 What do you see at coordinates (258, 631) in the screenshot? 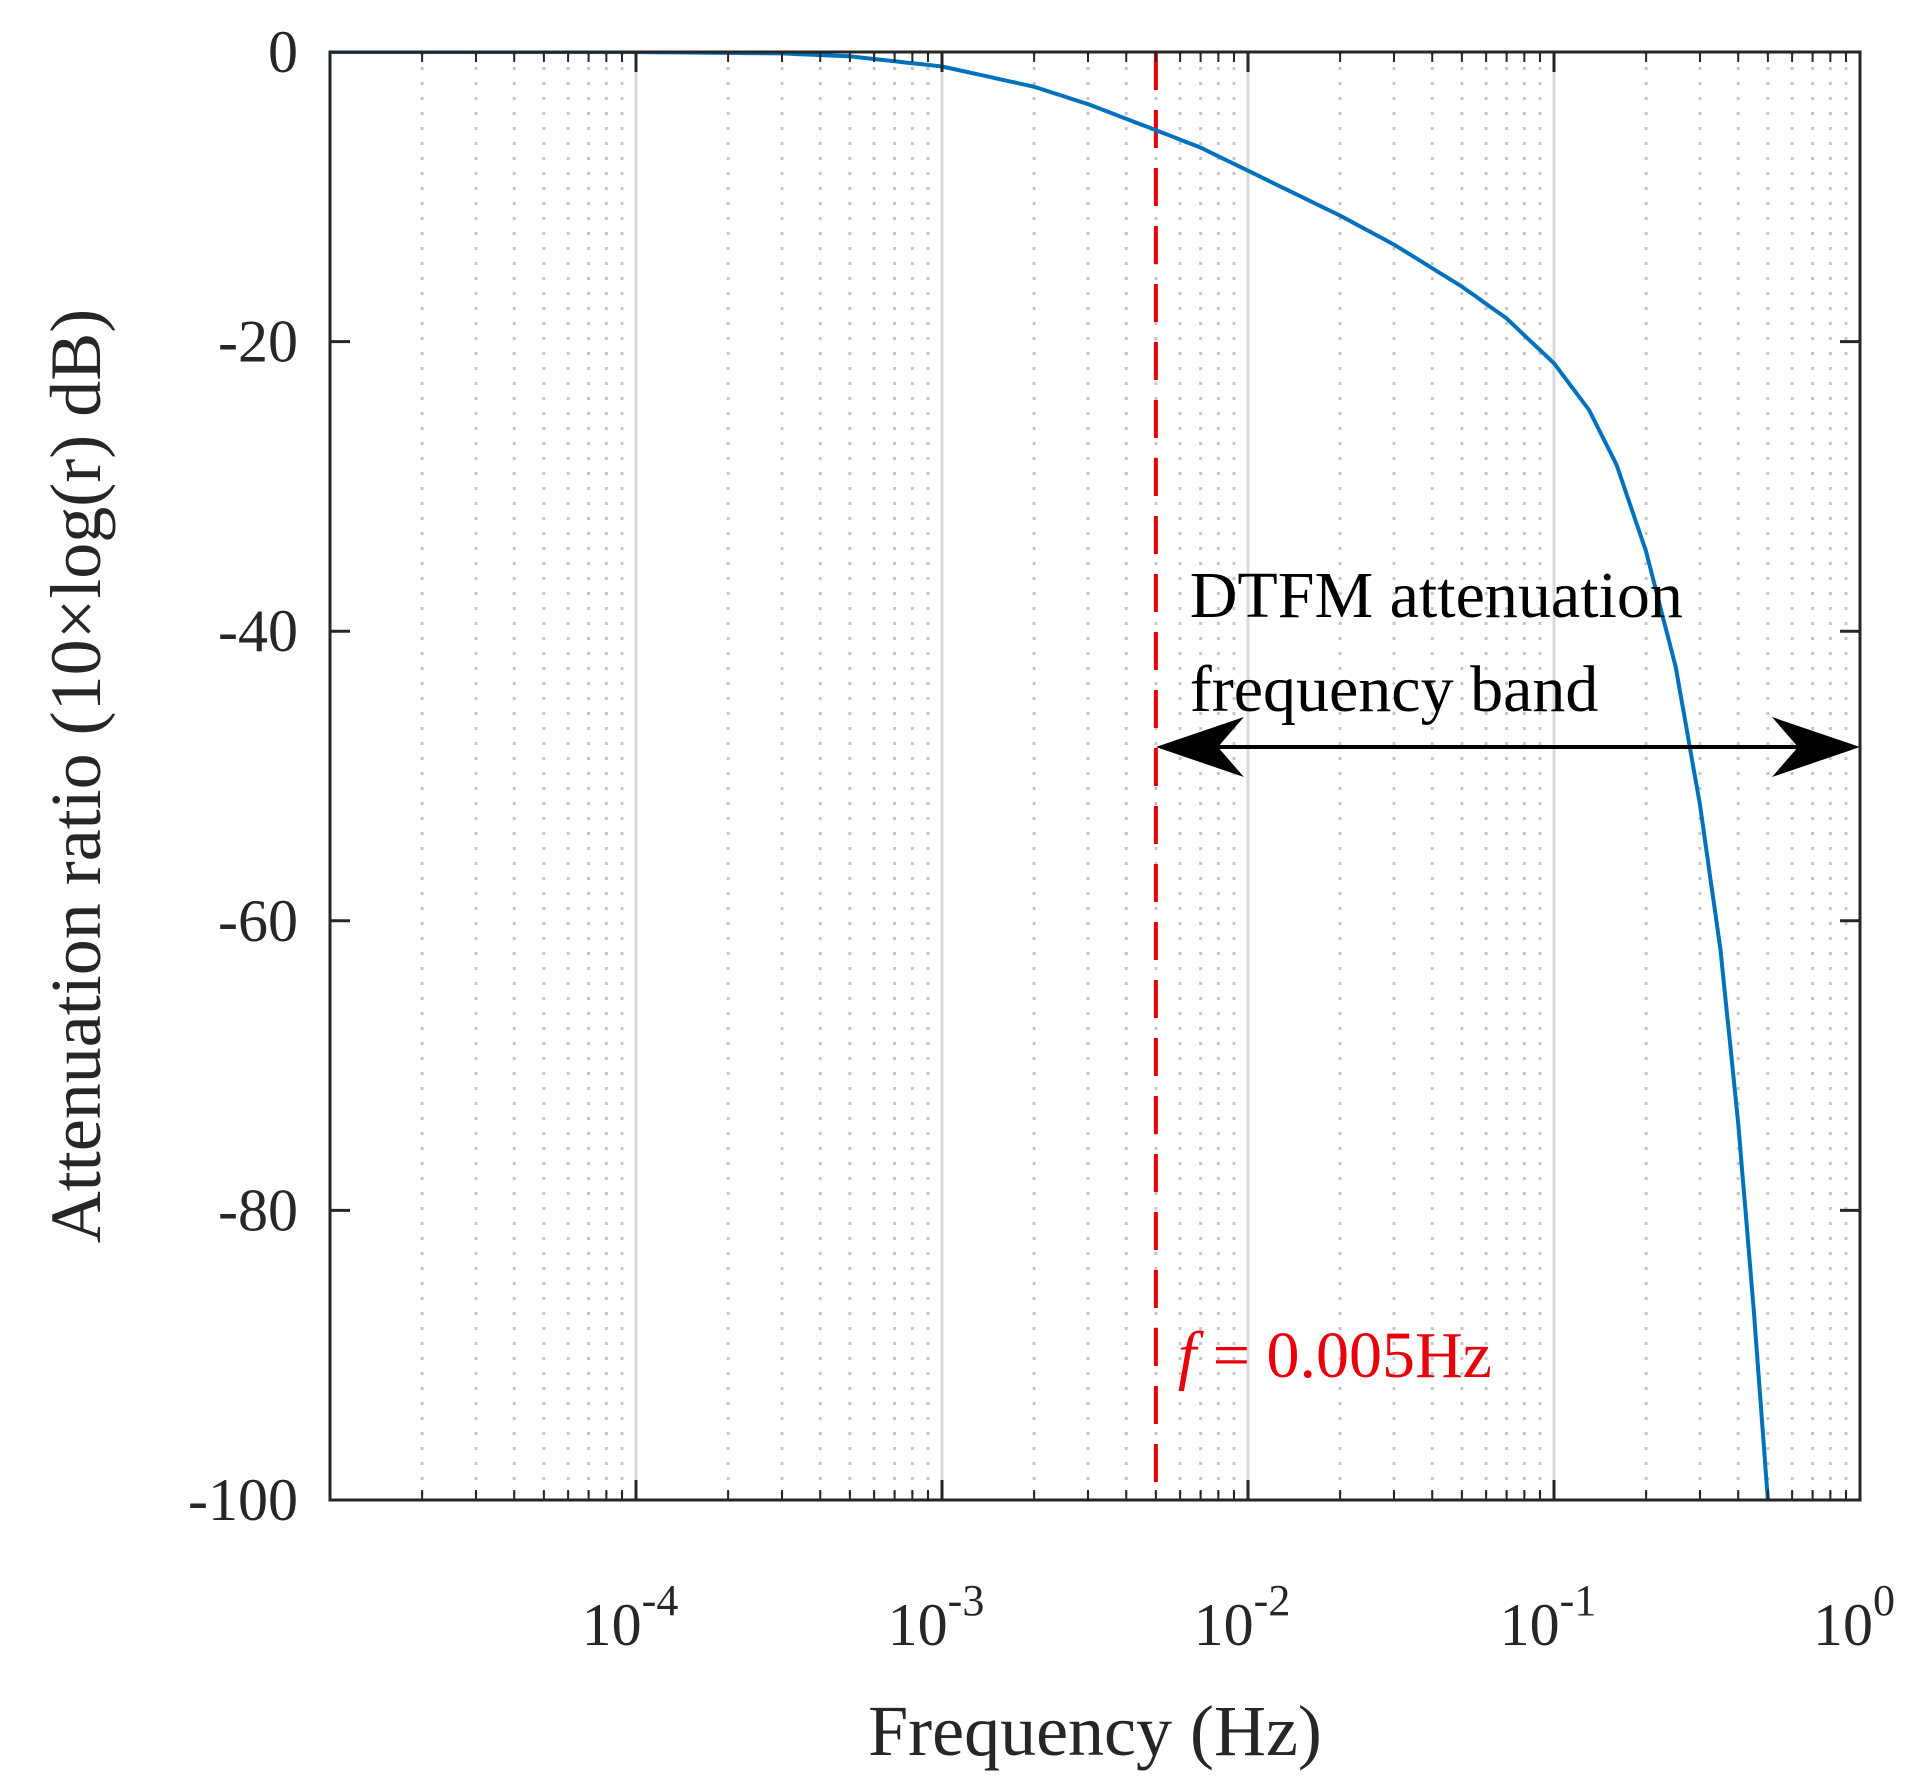
I see `y-tick-label: -40` at bounding box center [258, 631].